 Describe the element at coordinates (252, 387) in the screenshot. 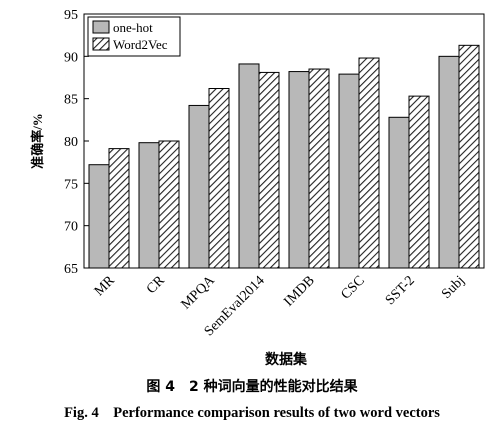

I see `figure-caption-chinese: 图 4 2 种词向量的性能对比结果` at that location.